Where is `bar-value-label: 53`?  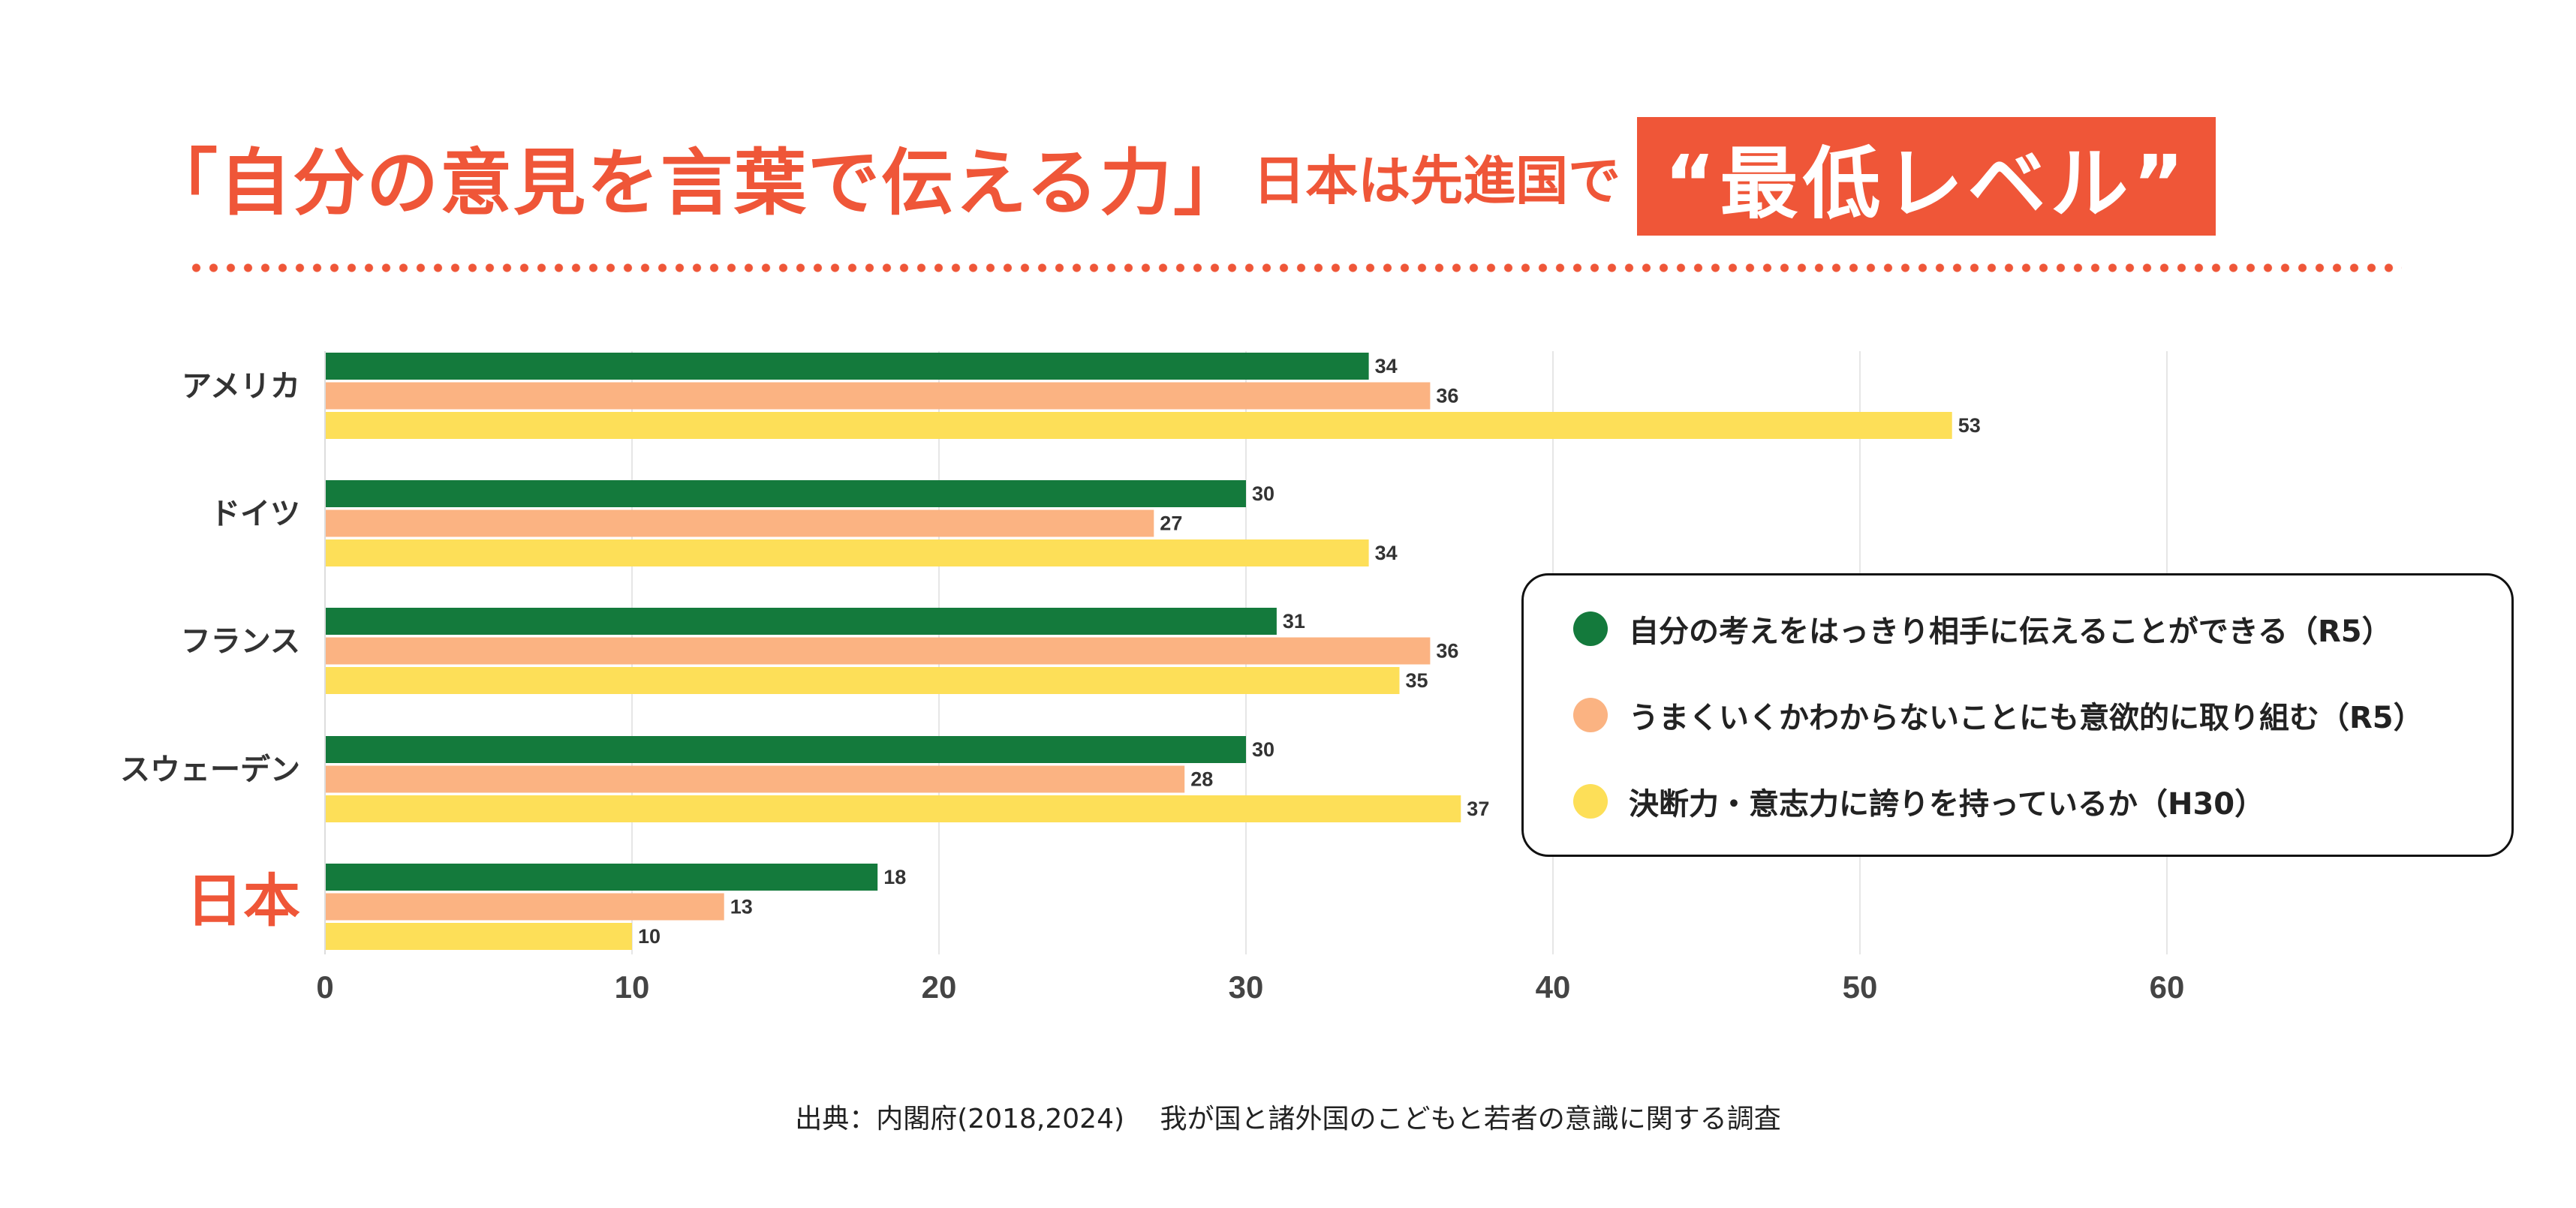 bar-value-label: 53 is located at coordinates (1969, 425).